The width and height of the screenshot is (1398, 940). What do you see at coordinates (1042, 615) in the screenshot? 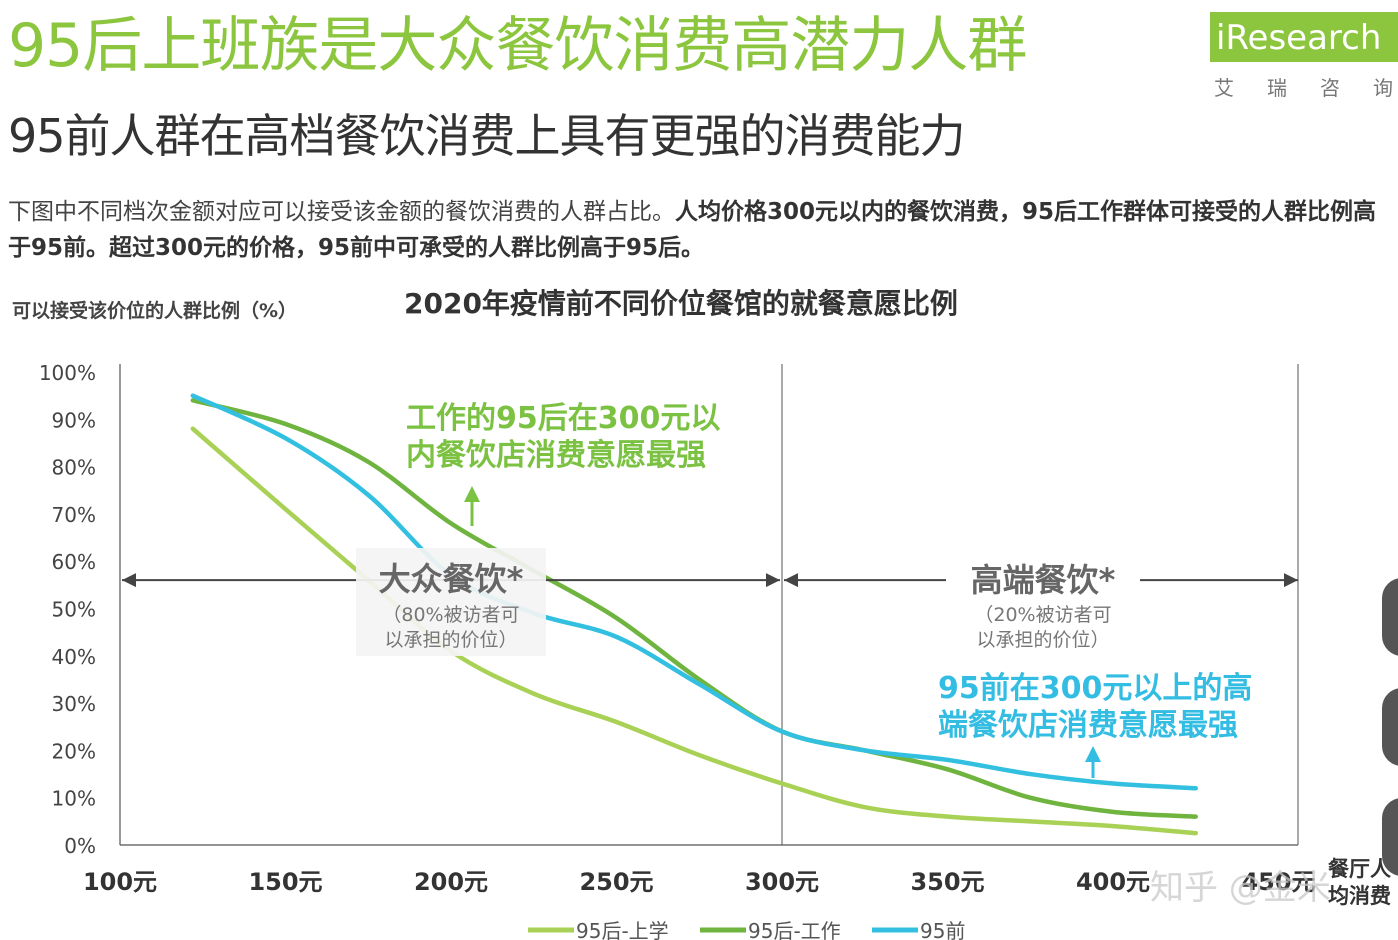
I see `high-annotation-note: （20%被访者可` at bounding box center [1042, 615].